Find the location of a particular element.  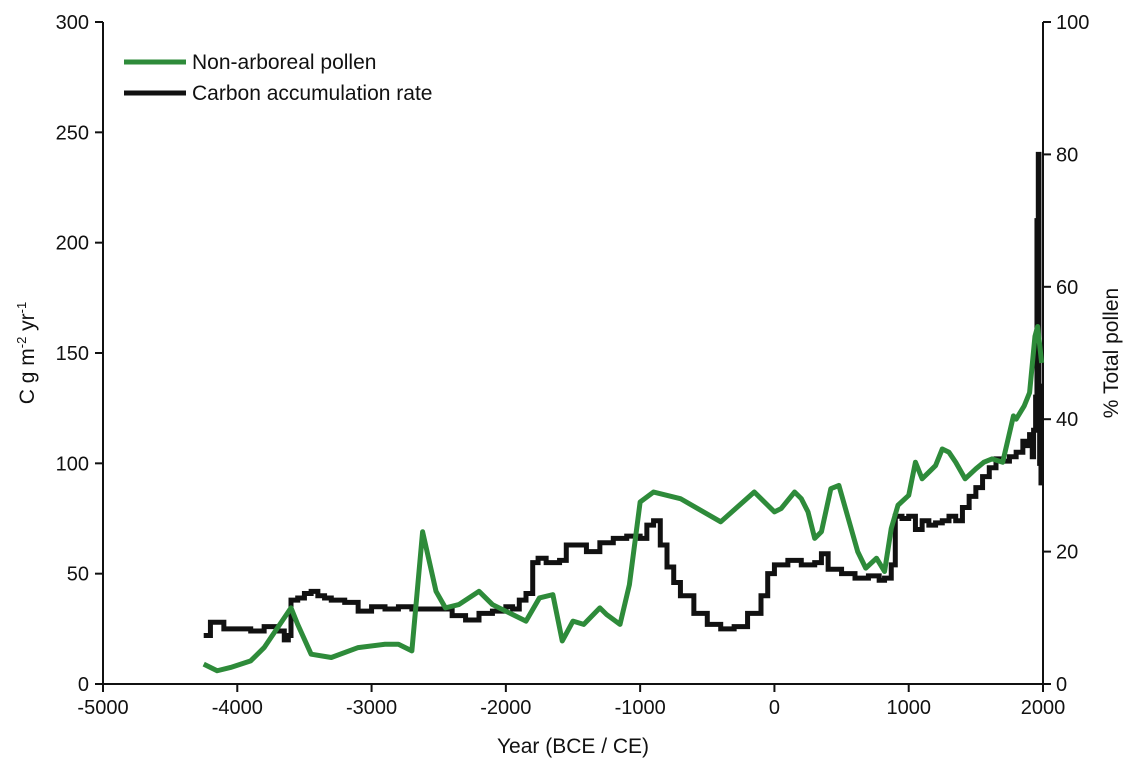

y-left-title-main: C g m is located at coordinates (27, 376).